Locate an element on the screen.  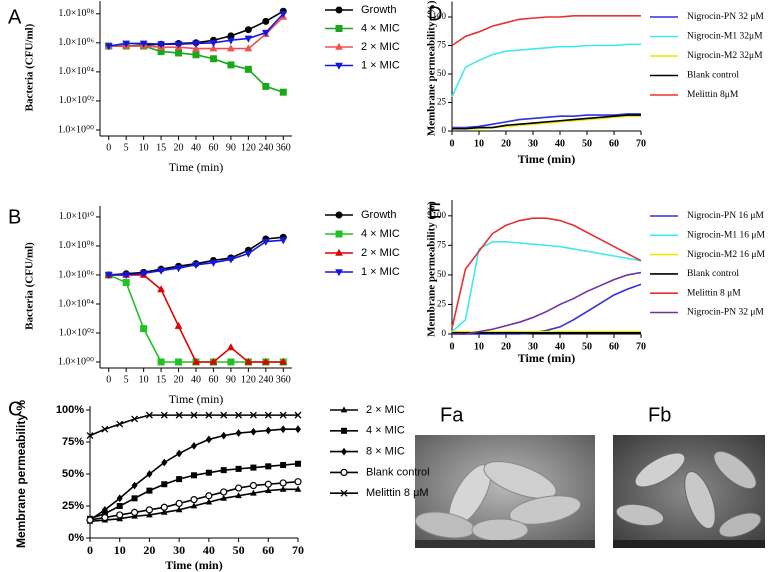
y-axis-label: Bacteria (CFU/ml) is located at coordinates (30, 286).